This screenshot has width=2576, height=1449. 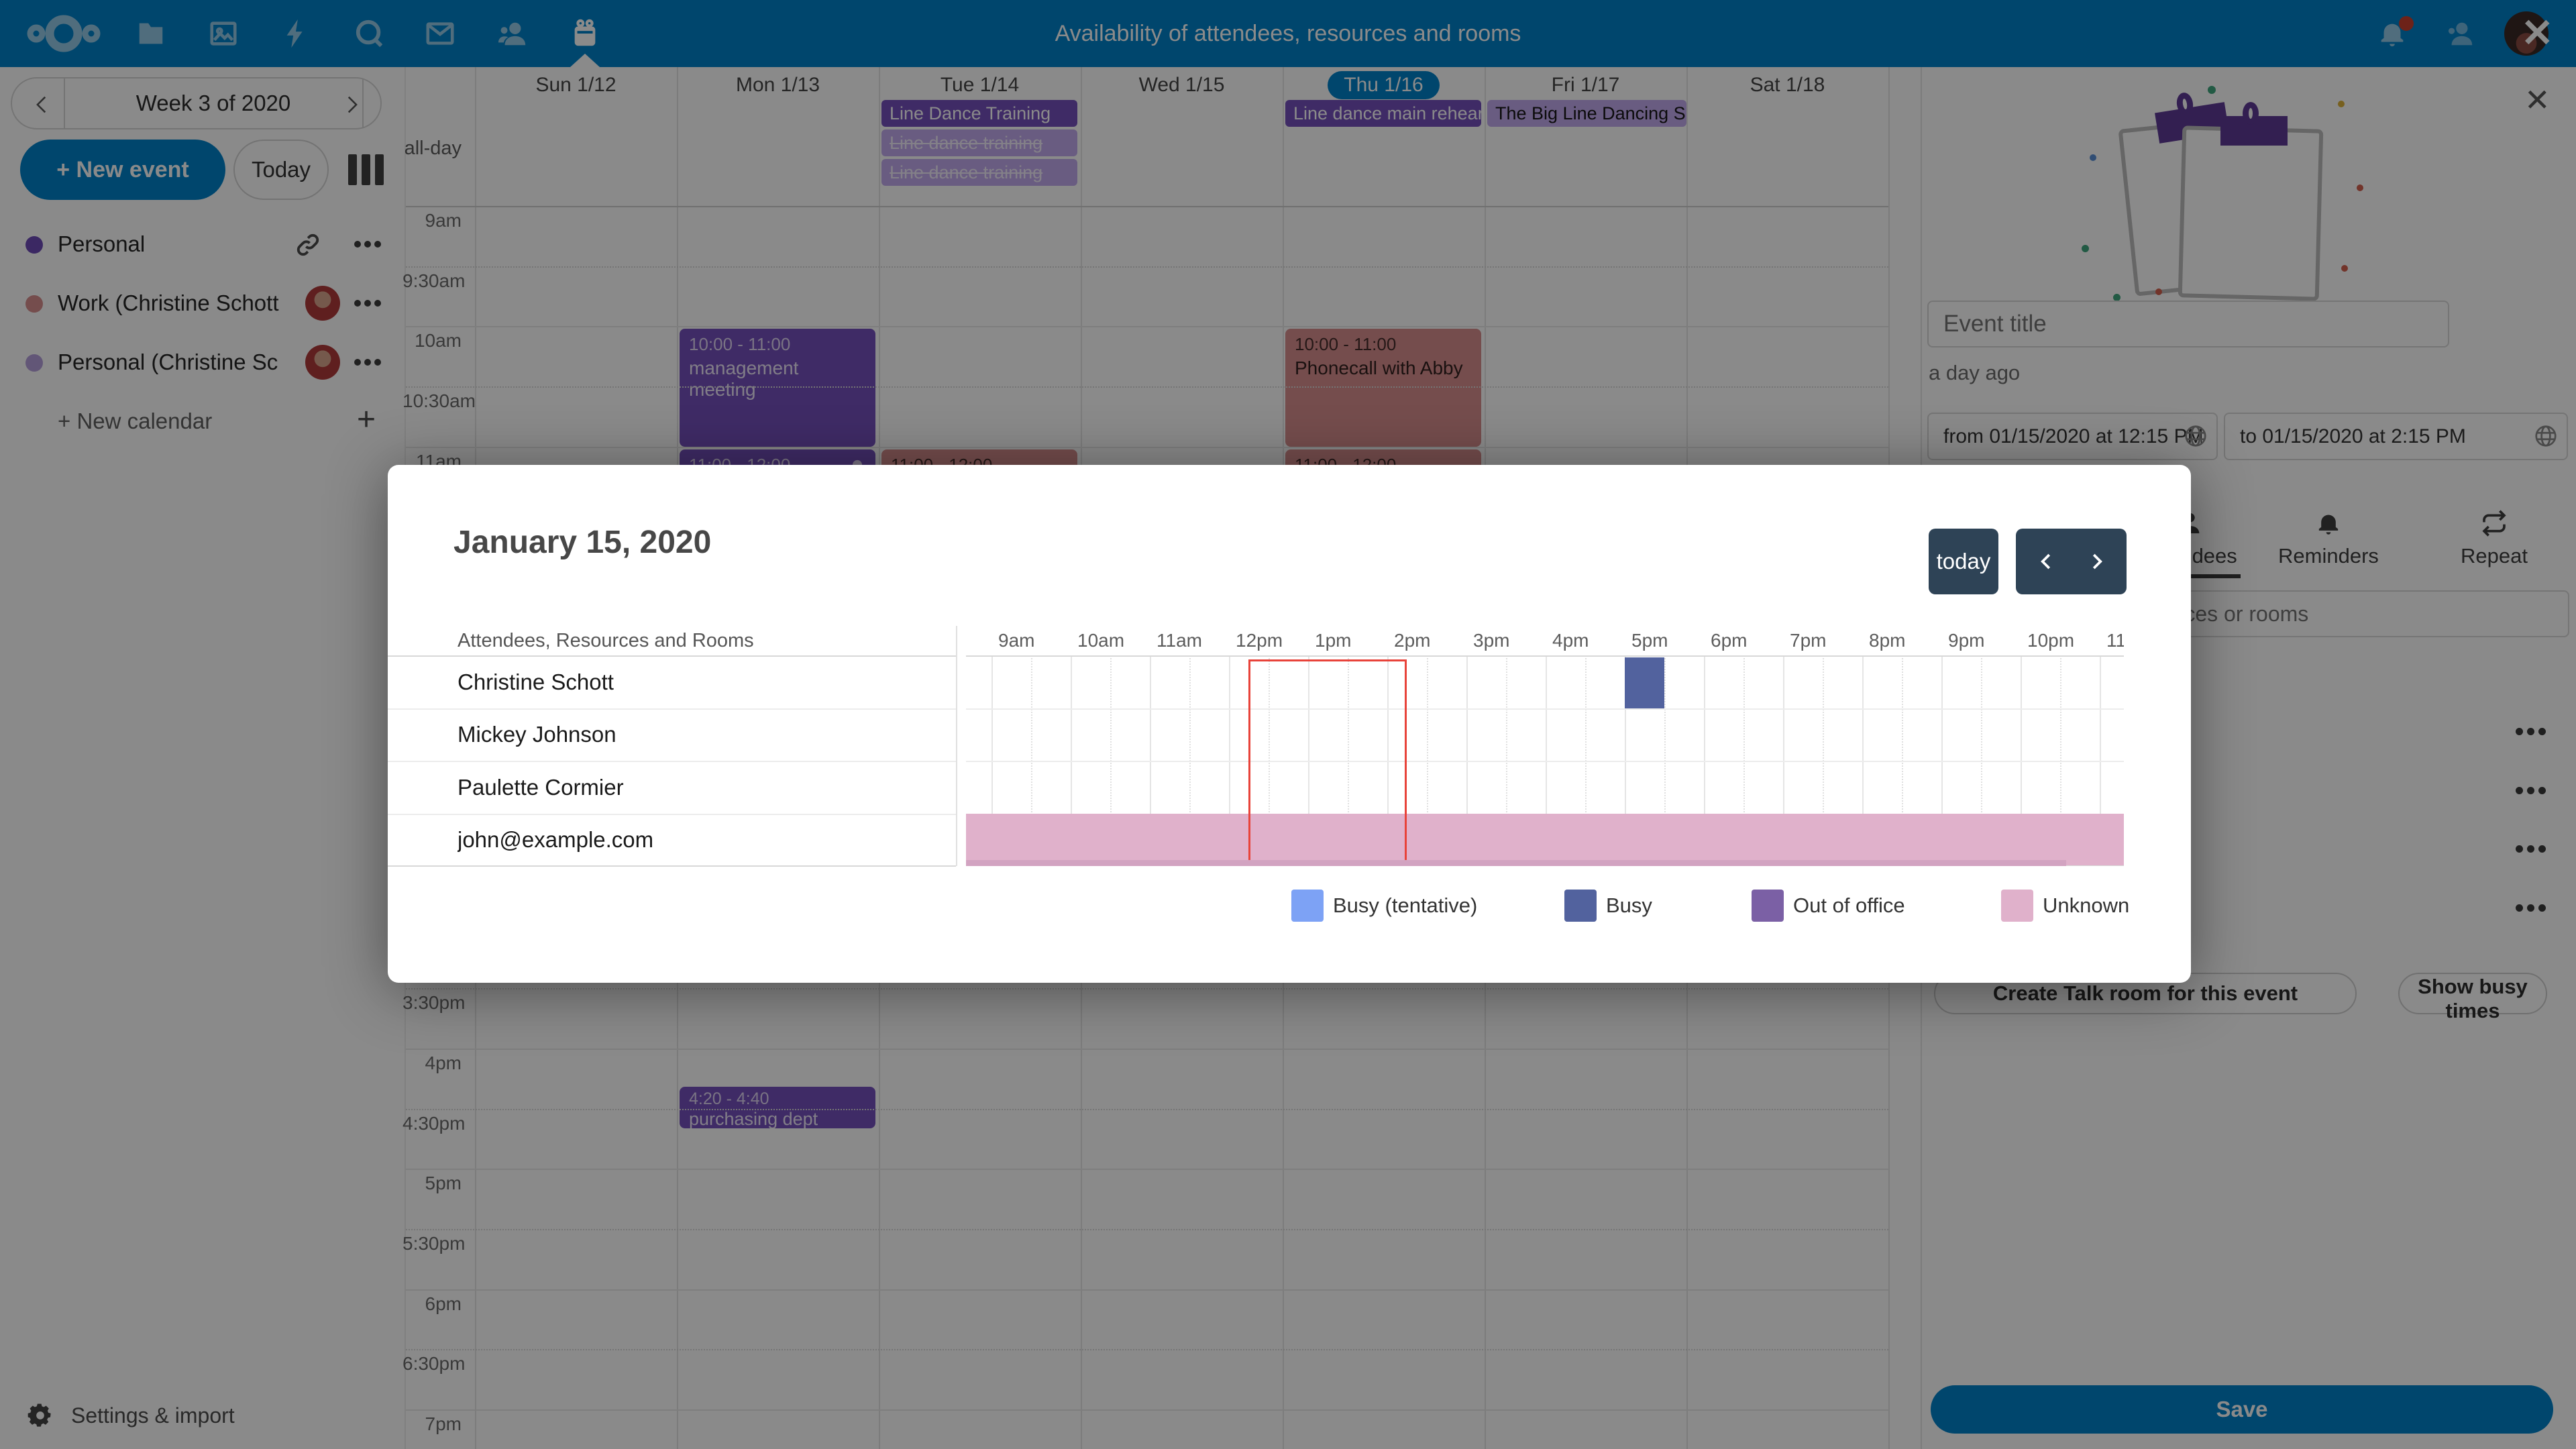 I want to click on contacts-menu-icon, so click(x=2459, y=33).